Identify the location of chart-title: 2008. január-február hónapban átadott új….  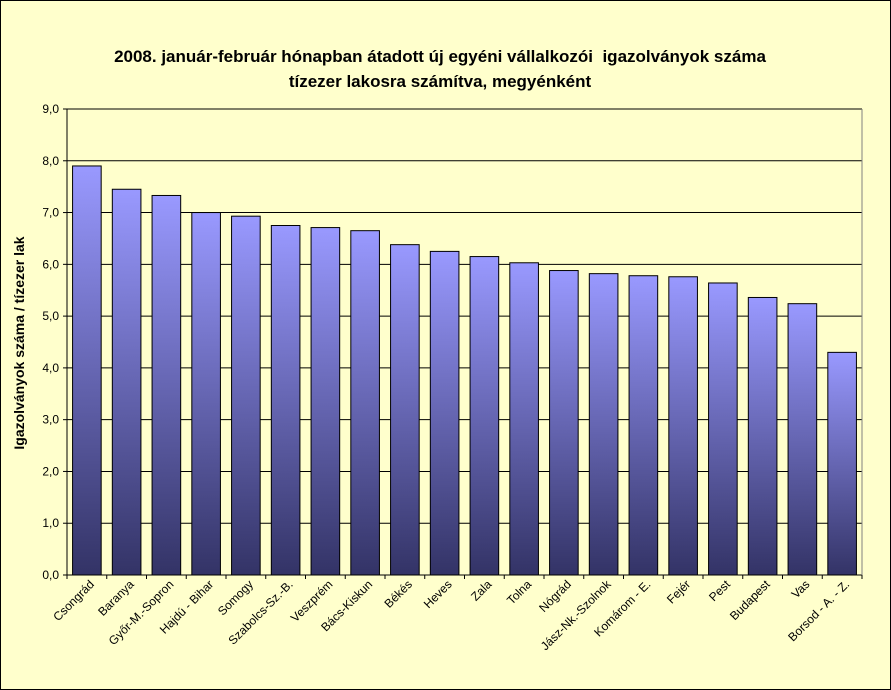
(440, 69).